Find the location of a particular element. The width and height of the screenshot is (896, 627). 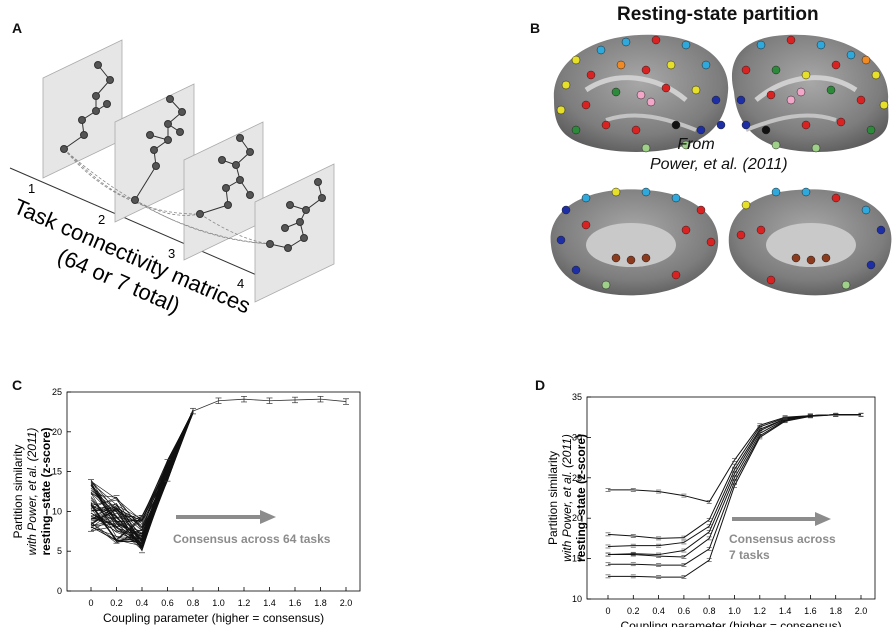

panel-letter-b: B is located at coordinates (535, 28).